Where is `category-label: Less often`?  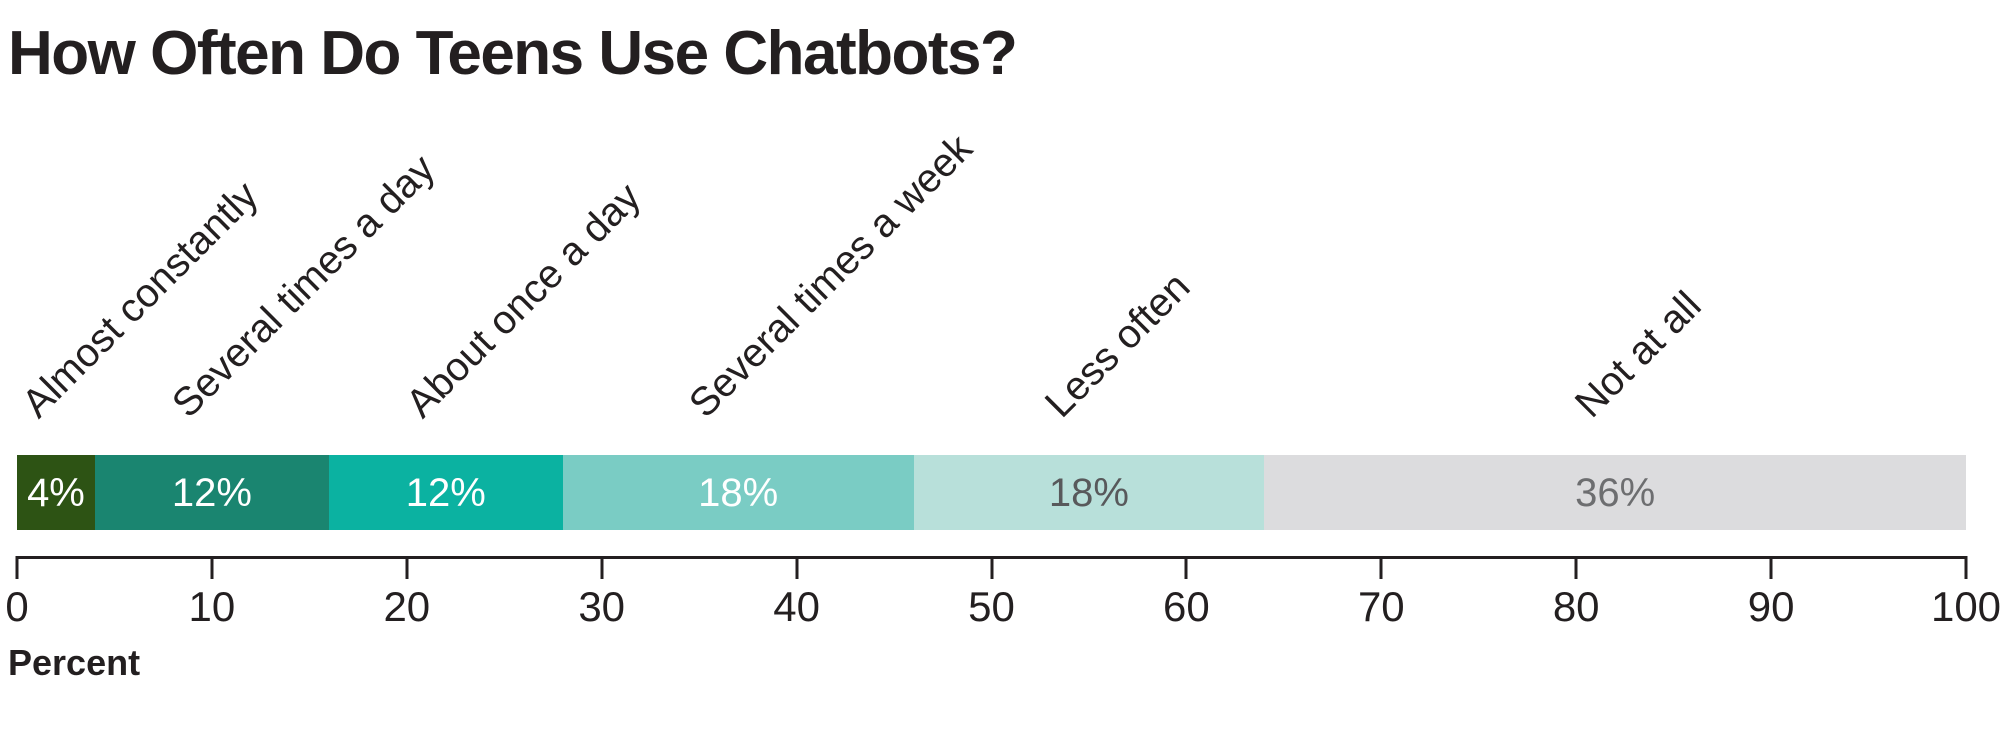 category-label: Less often is located at coordinates (1117, 345).